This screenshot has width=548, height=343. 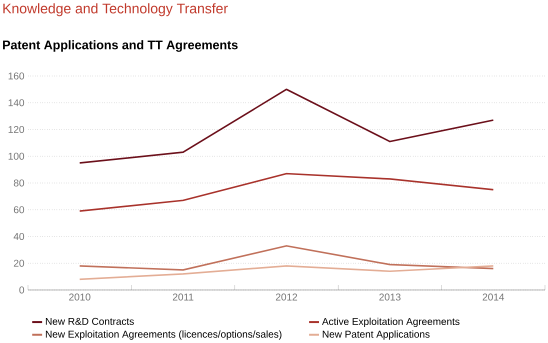 I want to click on x-tick-label: 2013, so click(x=390, y=297).